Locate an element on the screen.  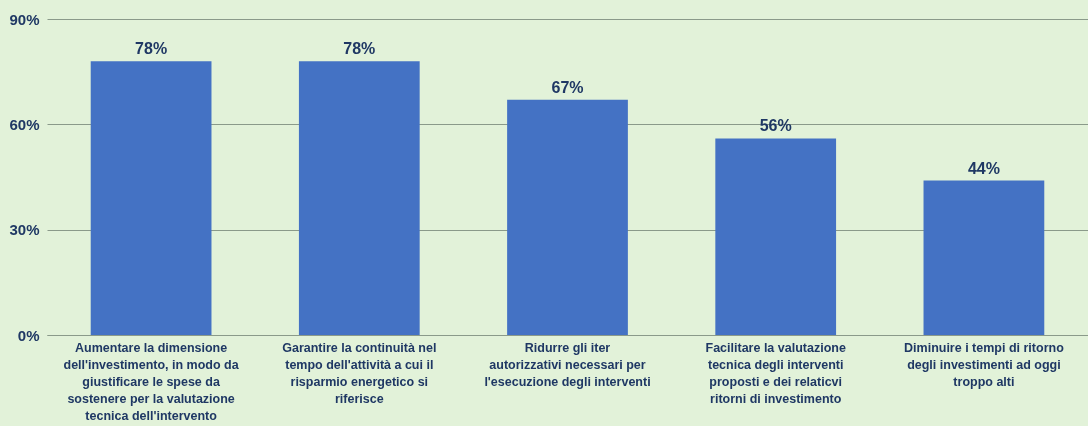
y-tick-label: 30% is located at coordinates (24, 230).